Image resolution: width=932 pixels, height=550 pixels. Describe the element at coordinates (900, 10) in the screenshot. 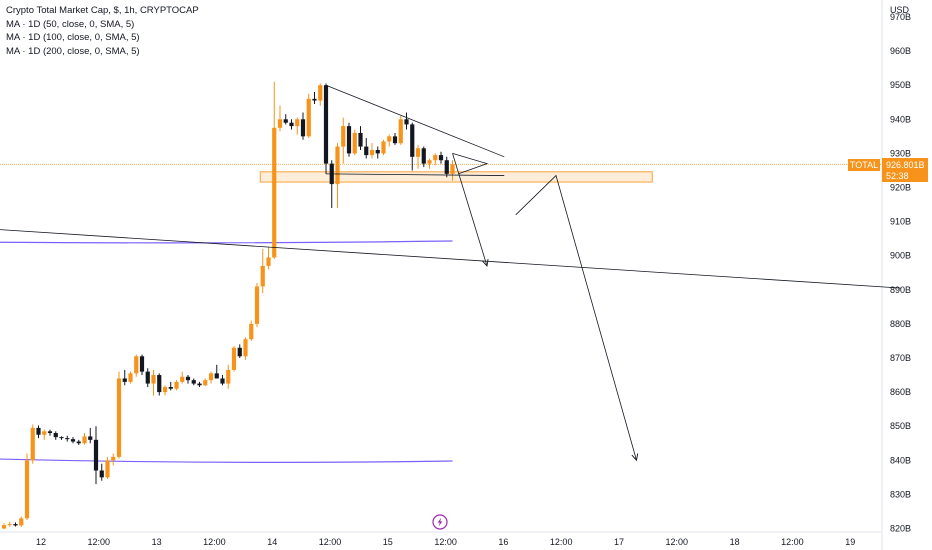

I see `price-axis-unit: USD` at that location.